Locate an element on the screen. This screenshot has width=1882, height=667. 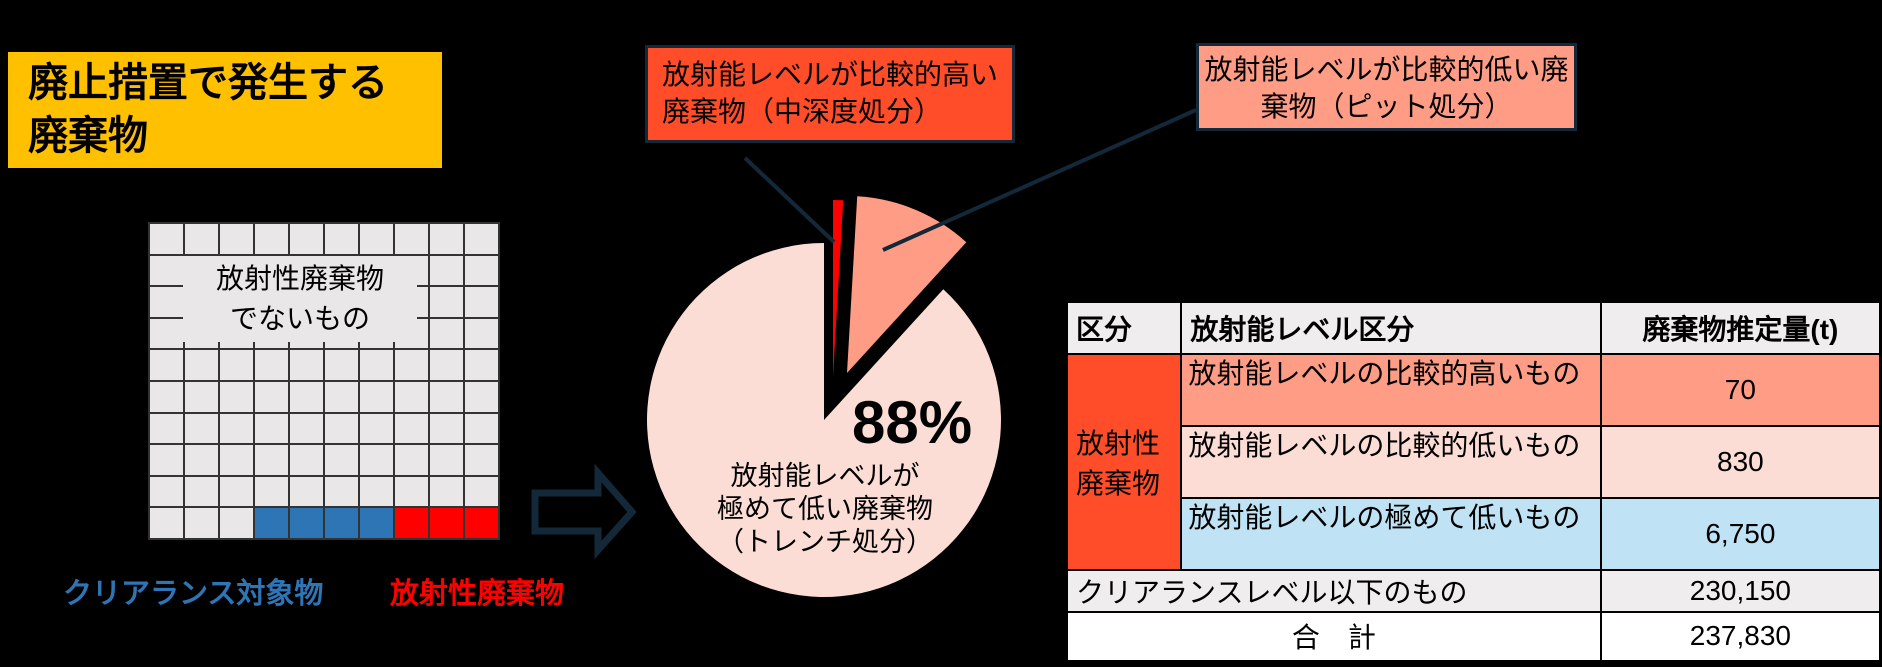
total-amount-cell: 237,830 is located at coordinates (1740, 636).